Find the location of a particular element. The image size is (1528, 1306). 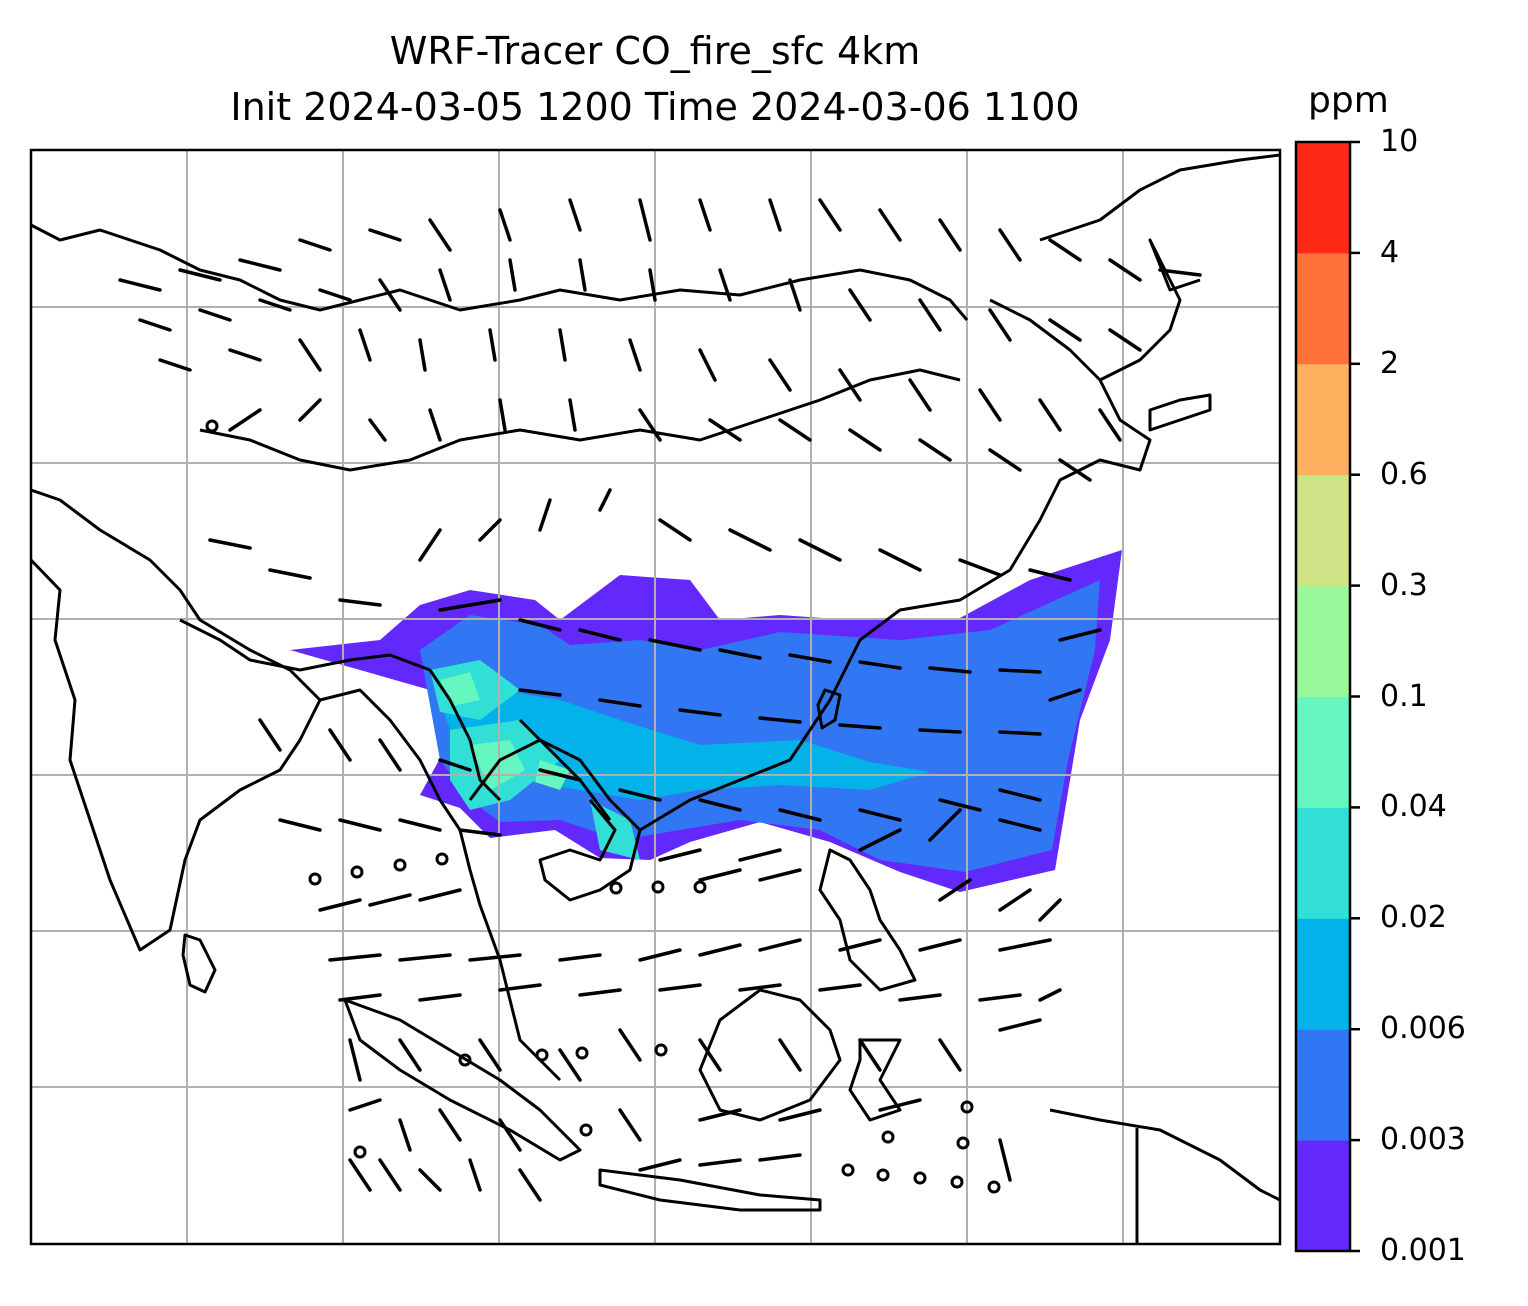

border-himalaya is located at coordinates (305, 645).